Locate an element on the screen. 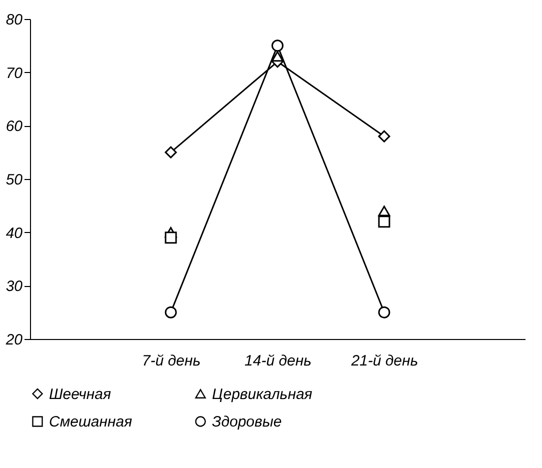 This screenshot has width=542, height=468. x-tick-label: 7-й день is located at coordinates (171, 361).